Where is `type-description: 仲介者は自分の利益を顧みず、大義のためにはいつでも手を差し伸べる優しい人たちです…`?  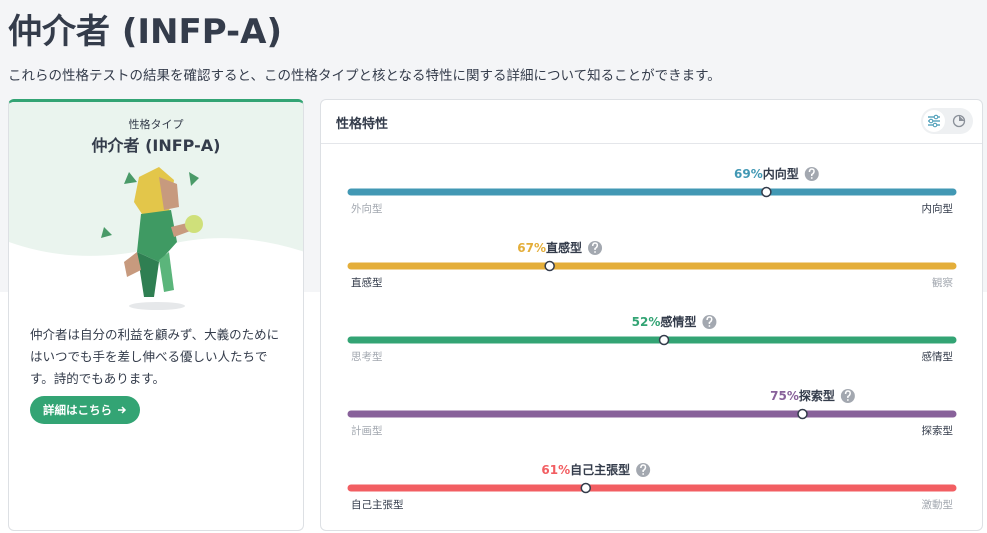 type-description: 仲介者は自分の利益を顧みず、大義のためにはいつでも手を差し伸べる優しい人たちです… is located at coordinates (155, 356).